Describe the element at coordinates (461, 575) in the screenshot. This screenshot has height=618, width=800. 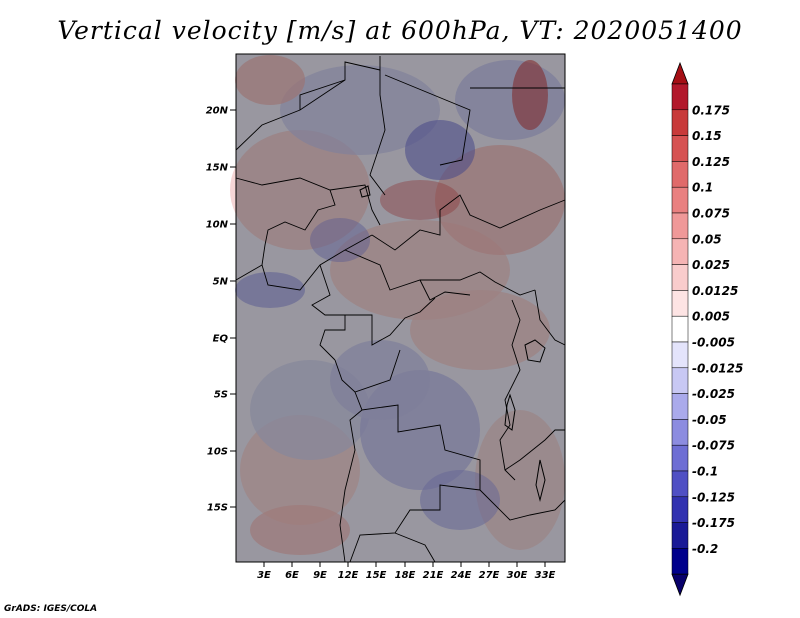
I see `lon-tick-label: 24E` at that location.